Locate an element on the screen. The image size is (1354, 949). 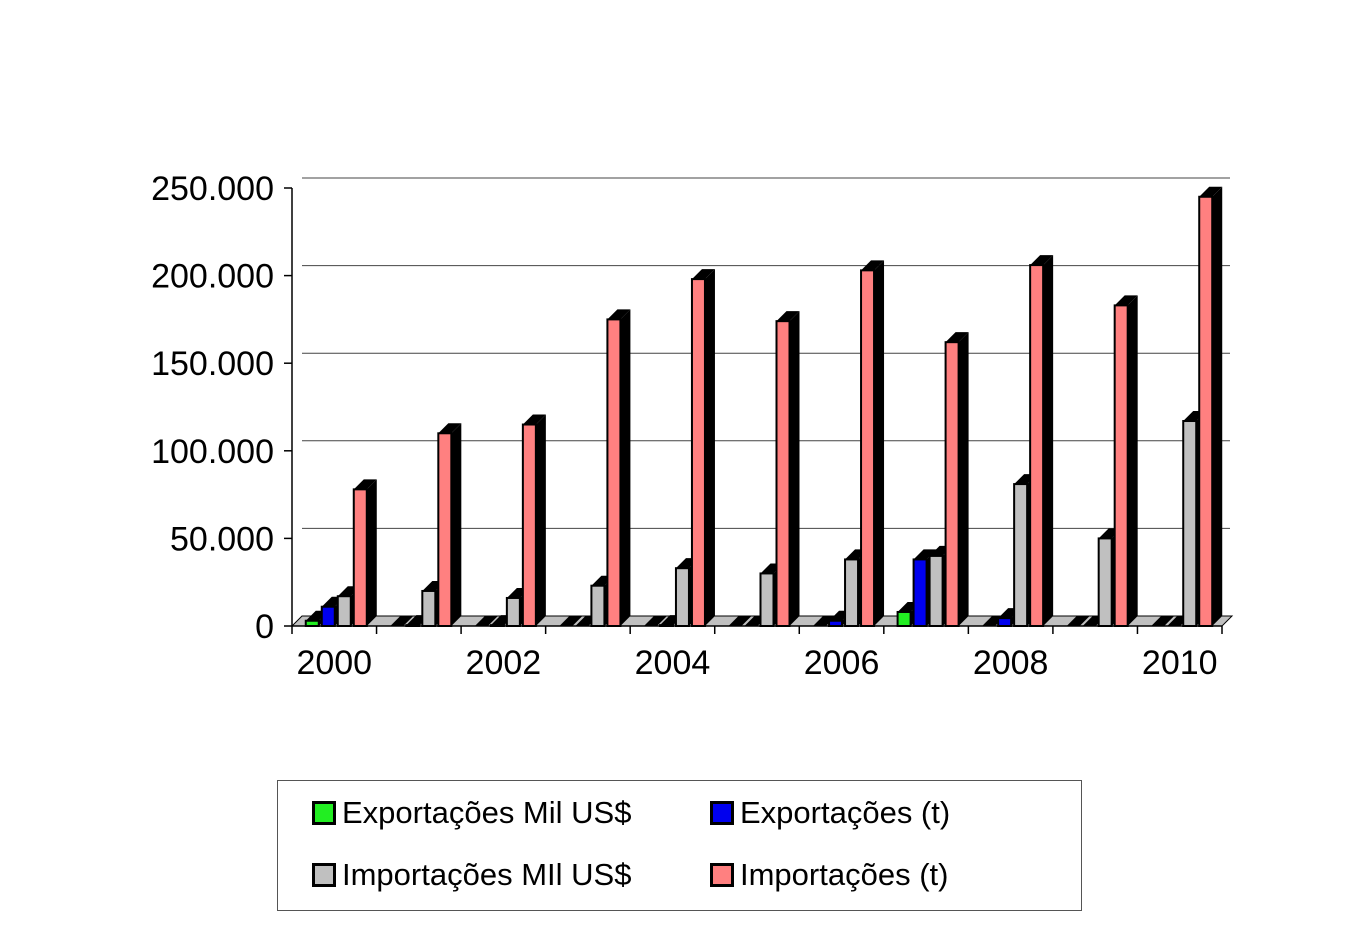
y-tick-label: 0 is located at coordinates (264, 627).